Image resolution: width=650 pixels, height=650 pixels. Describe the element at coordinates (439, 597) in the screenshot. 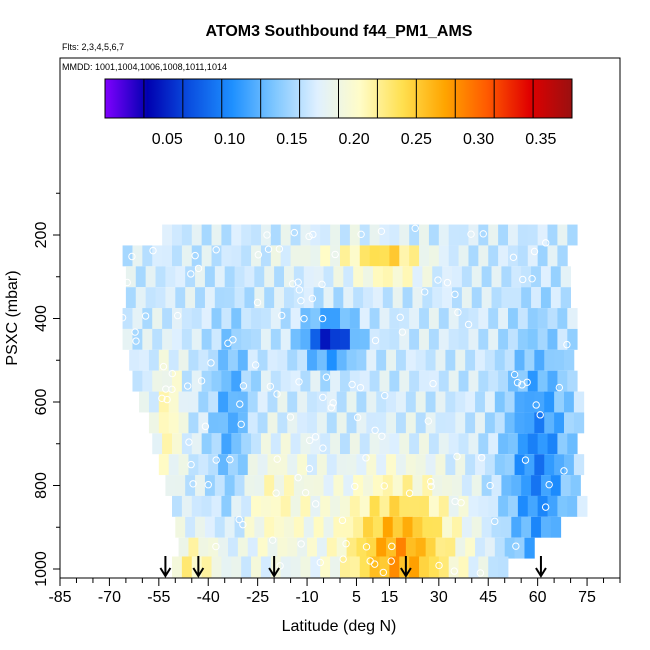

I see `x-tick-label: 30` at that location.